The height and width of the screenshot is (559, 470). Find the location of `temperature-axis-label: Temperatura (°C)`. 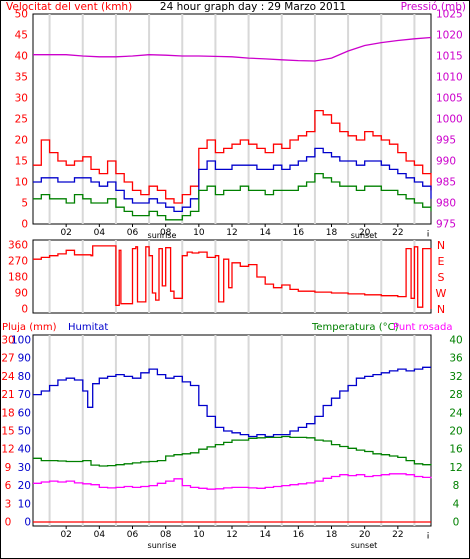

temperature-axis-label: Temperatura (°C) is located at coordinates (355, 327).